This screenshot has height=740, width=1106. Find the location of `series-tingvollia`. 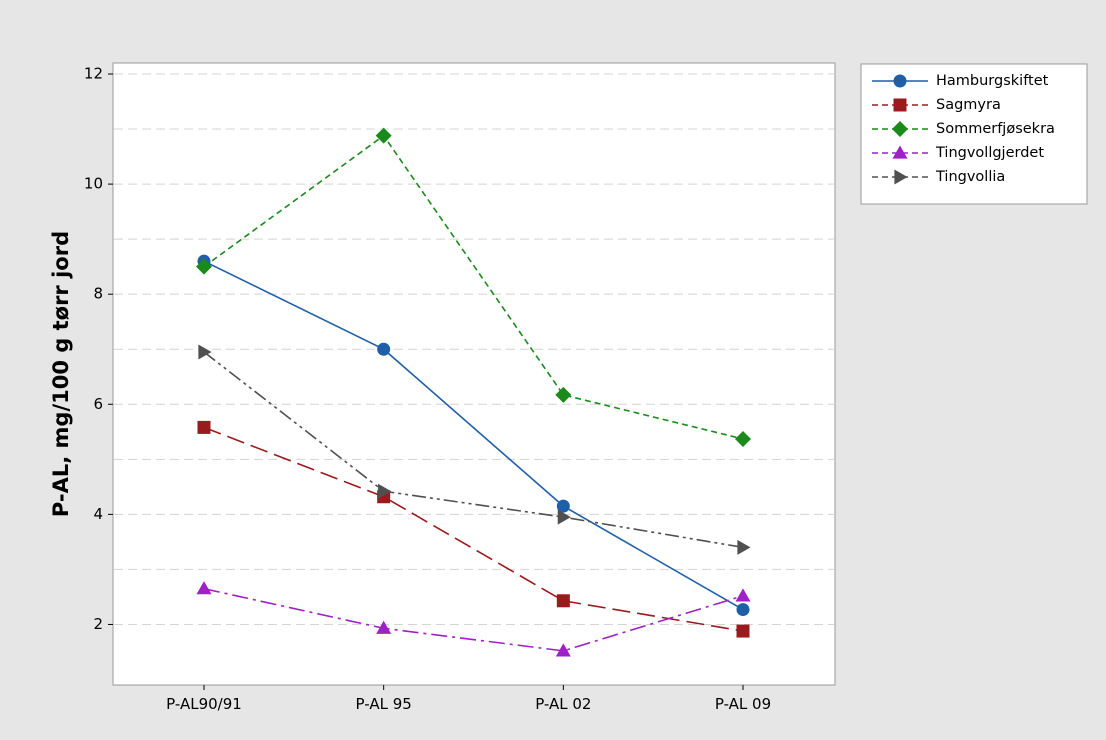

series-tingvollia is located at coordinates (474, 449).